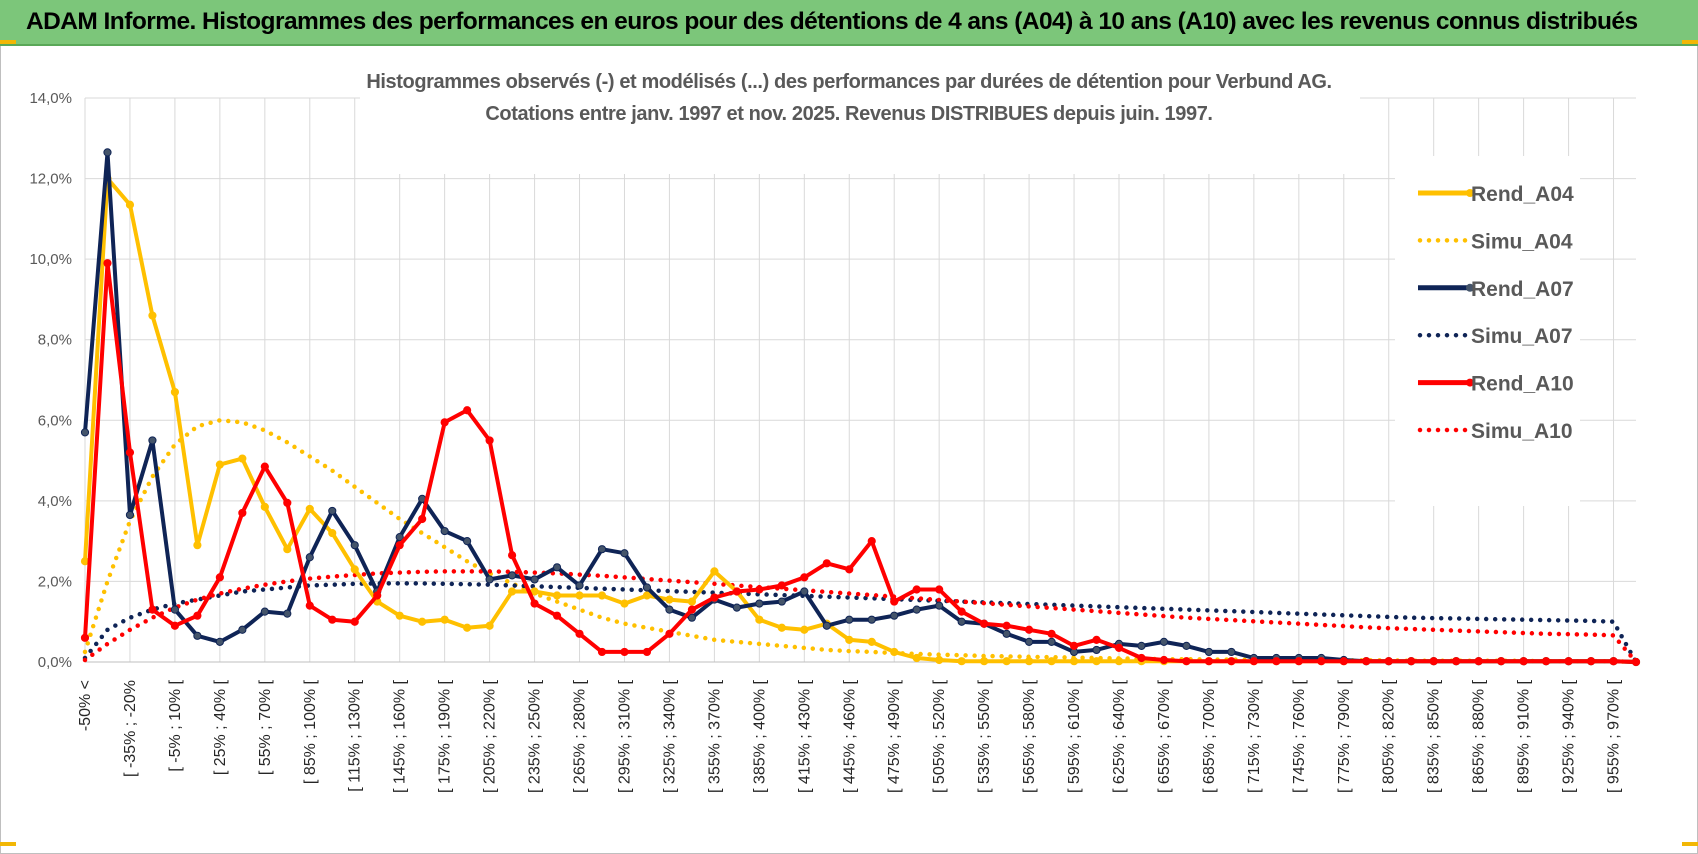 This screenshot has width=1698, height=854. Describe the element at coordinates (1029, 736) in the screenshot. I see `x-tick-label: [ 565% ; 580% [` at that location.